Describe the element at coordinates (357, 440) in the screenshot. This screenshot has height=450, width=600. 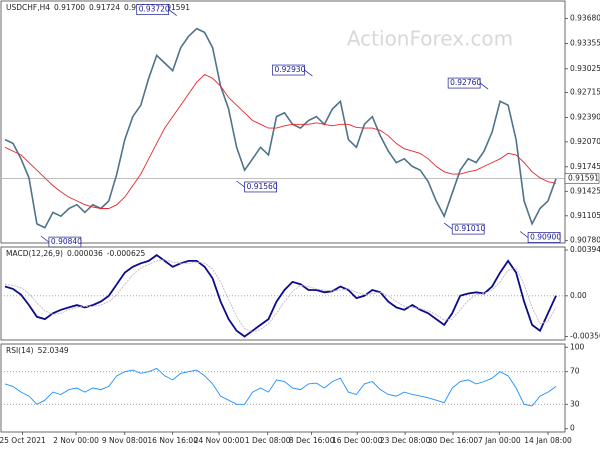
I see `x-tick-label: 16 Dec 00:00` at that location.